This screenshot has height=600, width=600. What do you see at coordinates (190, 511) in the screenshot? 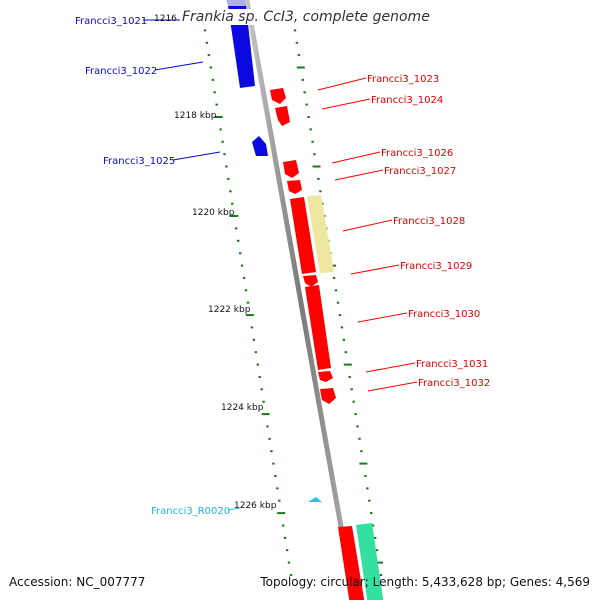
I see `gene-label-r0020: Francci3_R0020` at bounding box center [190, 511].